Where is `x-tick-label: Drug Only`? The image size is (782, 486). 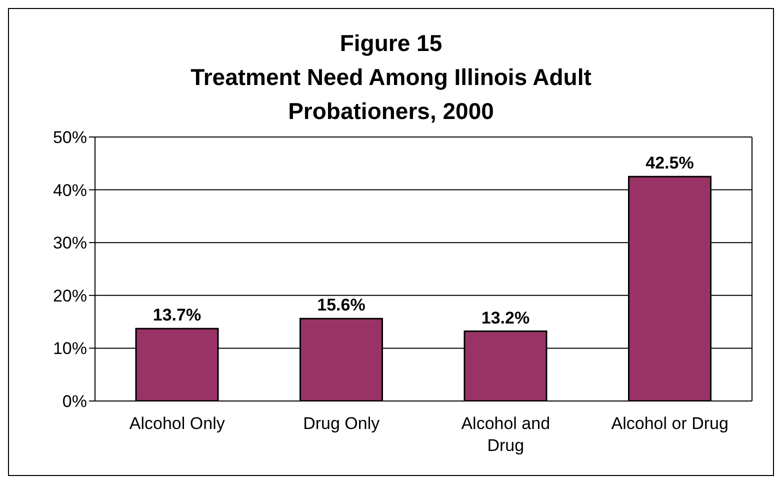
x-tick-label: Drug Only is located at coordinates (341, 423).